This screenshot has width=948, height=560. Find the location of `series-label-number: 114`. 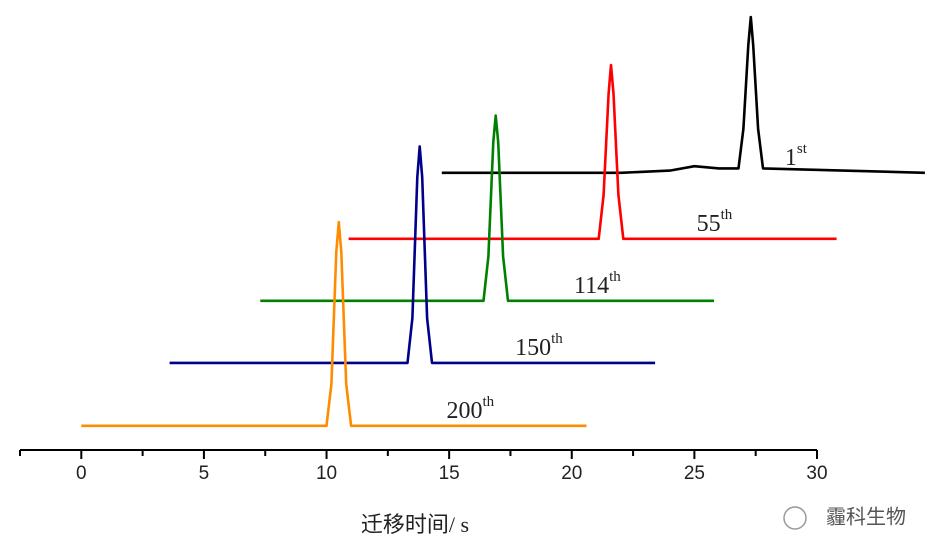

series-label-number: 114 is located at coordinates (591, 285).